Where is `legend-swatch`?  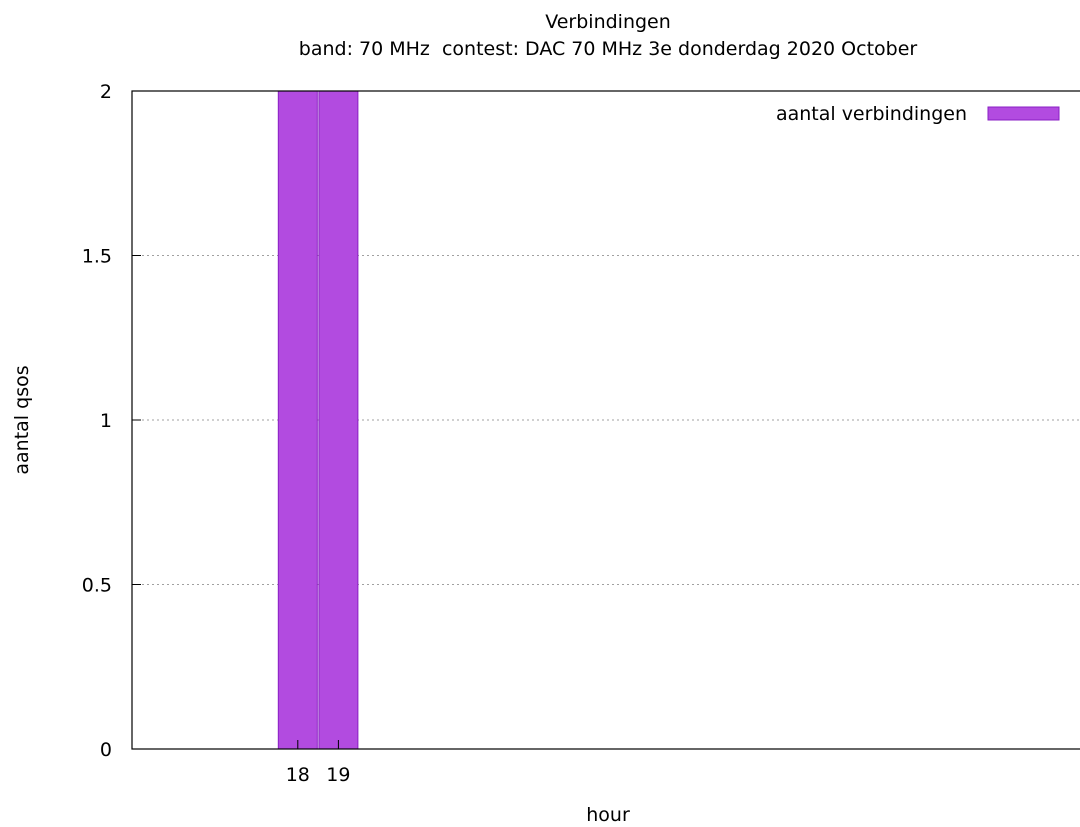
legend-swatch is located at coordinates (1023, 113).